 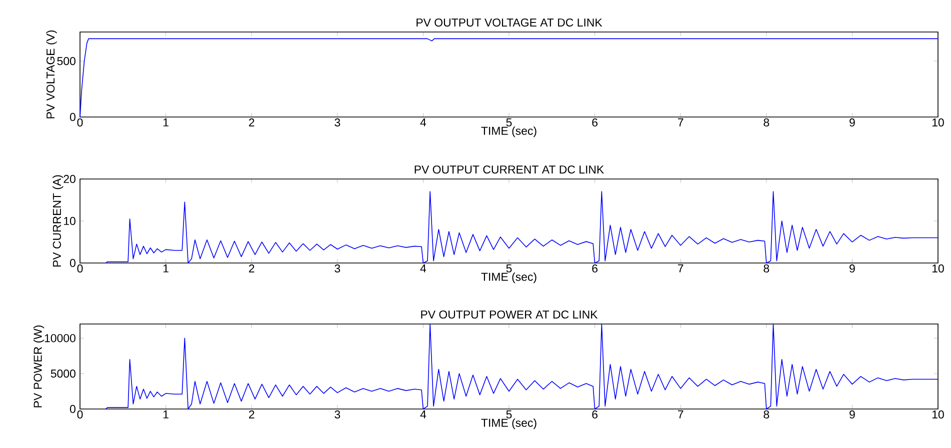 What do you see at coordinates (58, 221) in the screenshot?
I see `y-axis-title: PV CURRENT (A)` at bounding box center [58, 221].